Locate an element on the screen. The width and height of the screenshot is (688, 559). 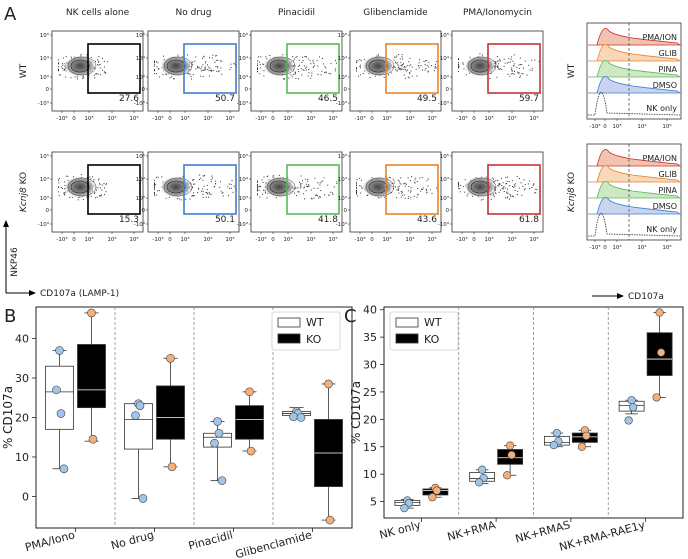
x-tick-label: 10³ is located at coordinates (488, 118).